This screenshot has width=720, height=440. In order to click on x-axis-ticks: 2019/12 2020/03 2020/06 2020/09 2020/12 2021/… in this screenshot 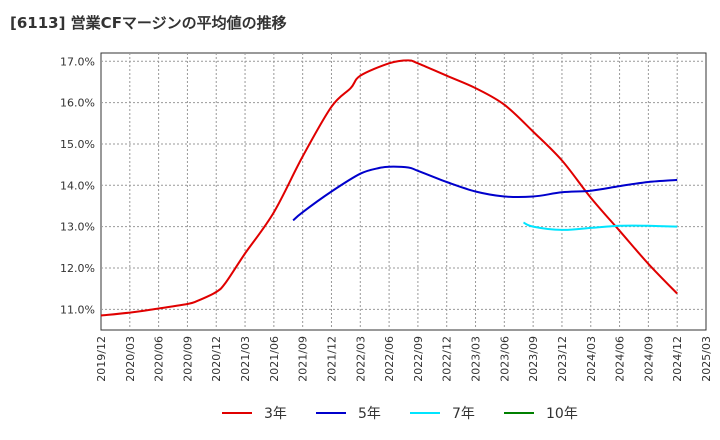, I will do `click(404, 359)`.